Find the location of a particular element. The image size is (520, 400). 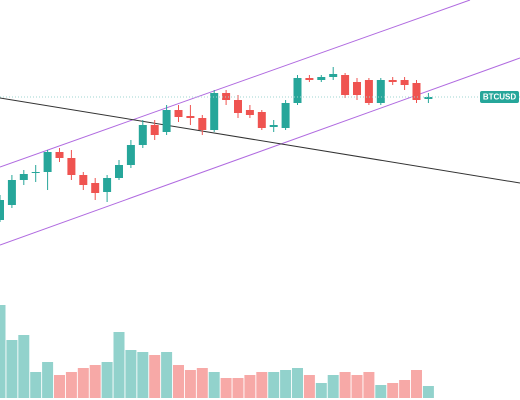

symbol-label: BTCUSD is located at coordinates (500, 97).